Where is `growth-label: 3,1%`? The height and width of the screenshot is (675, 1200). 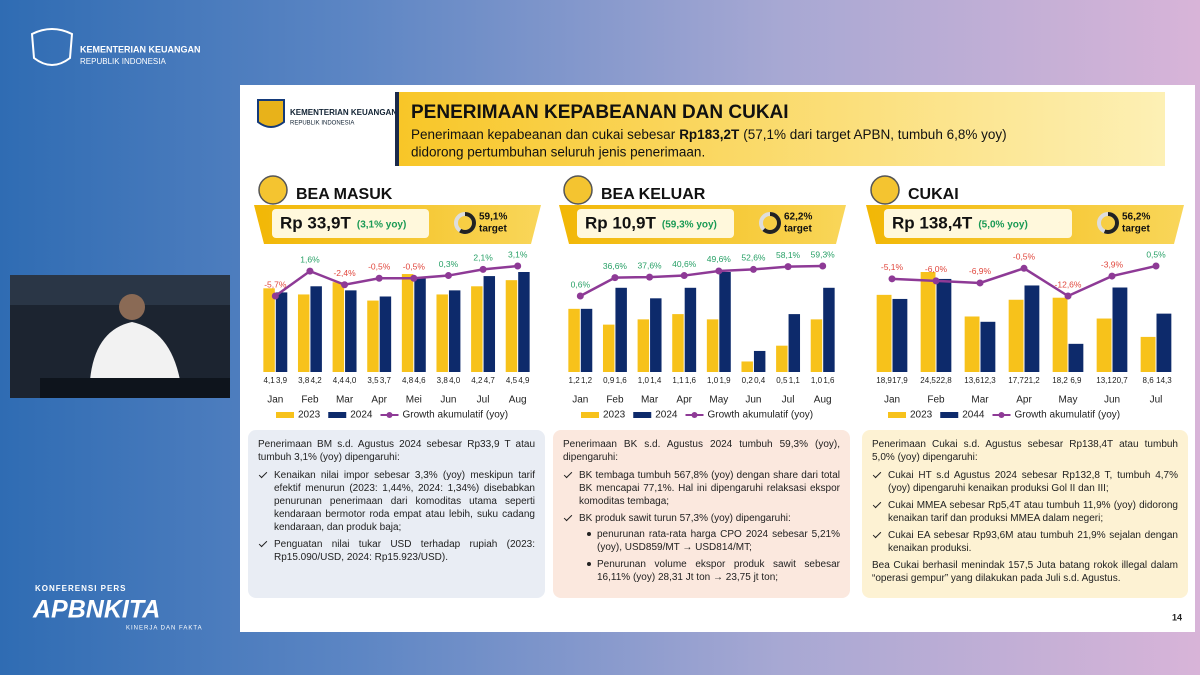
growth-label: 3,1% is located at coordinates (518, 254).